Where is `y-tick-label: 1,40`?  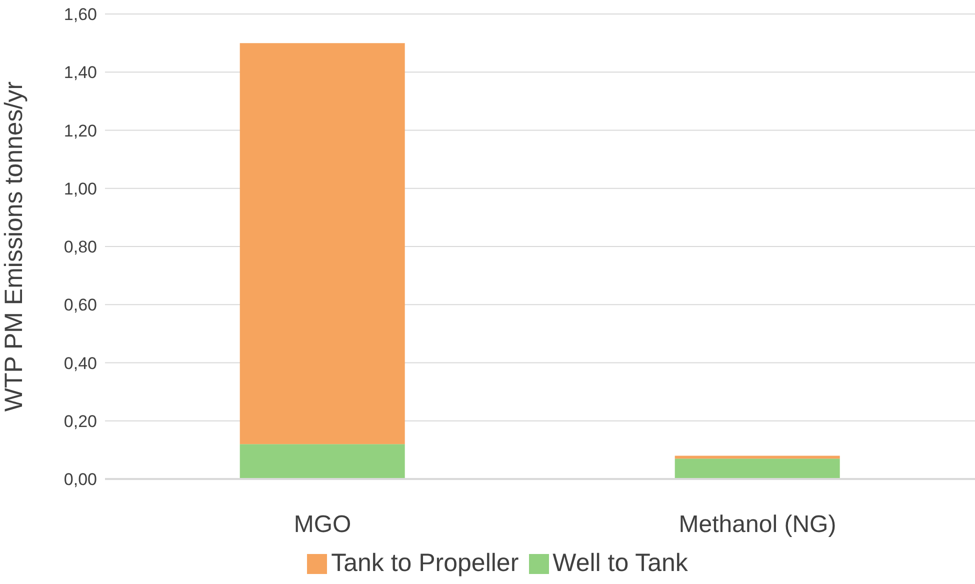
y-tick-label: 1,40 is located at coordinates (80, 72).